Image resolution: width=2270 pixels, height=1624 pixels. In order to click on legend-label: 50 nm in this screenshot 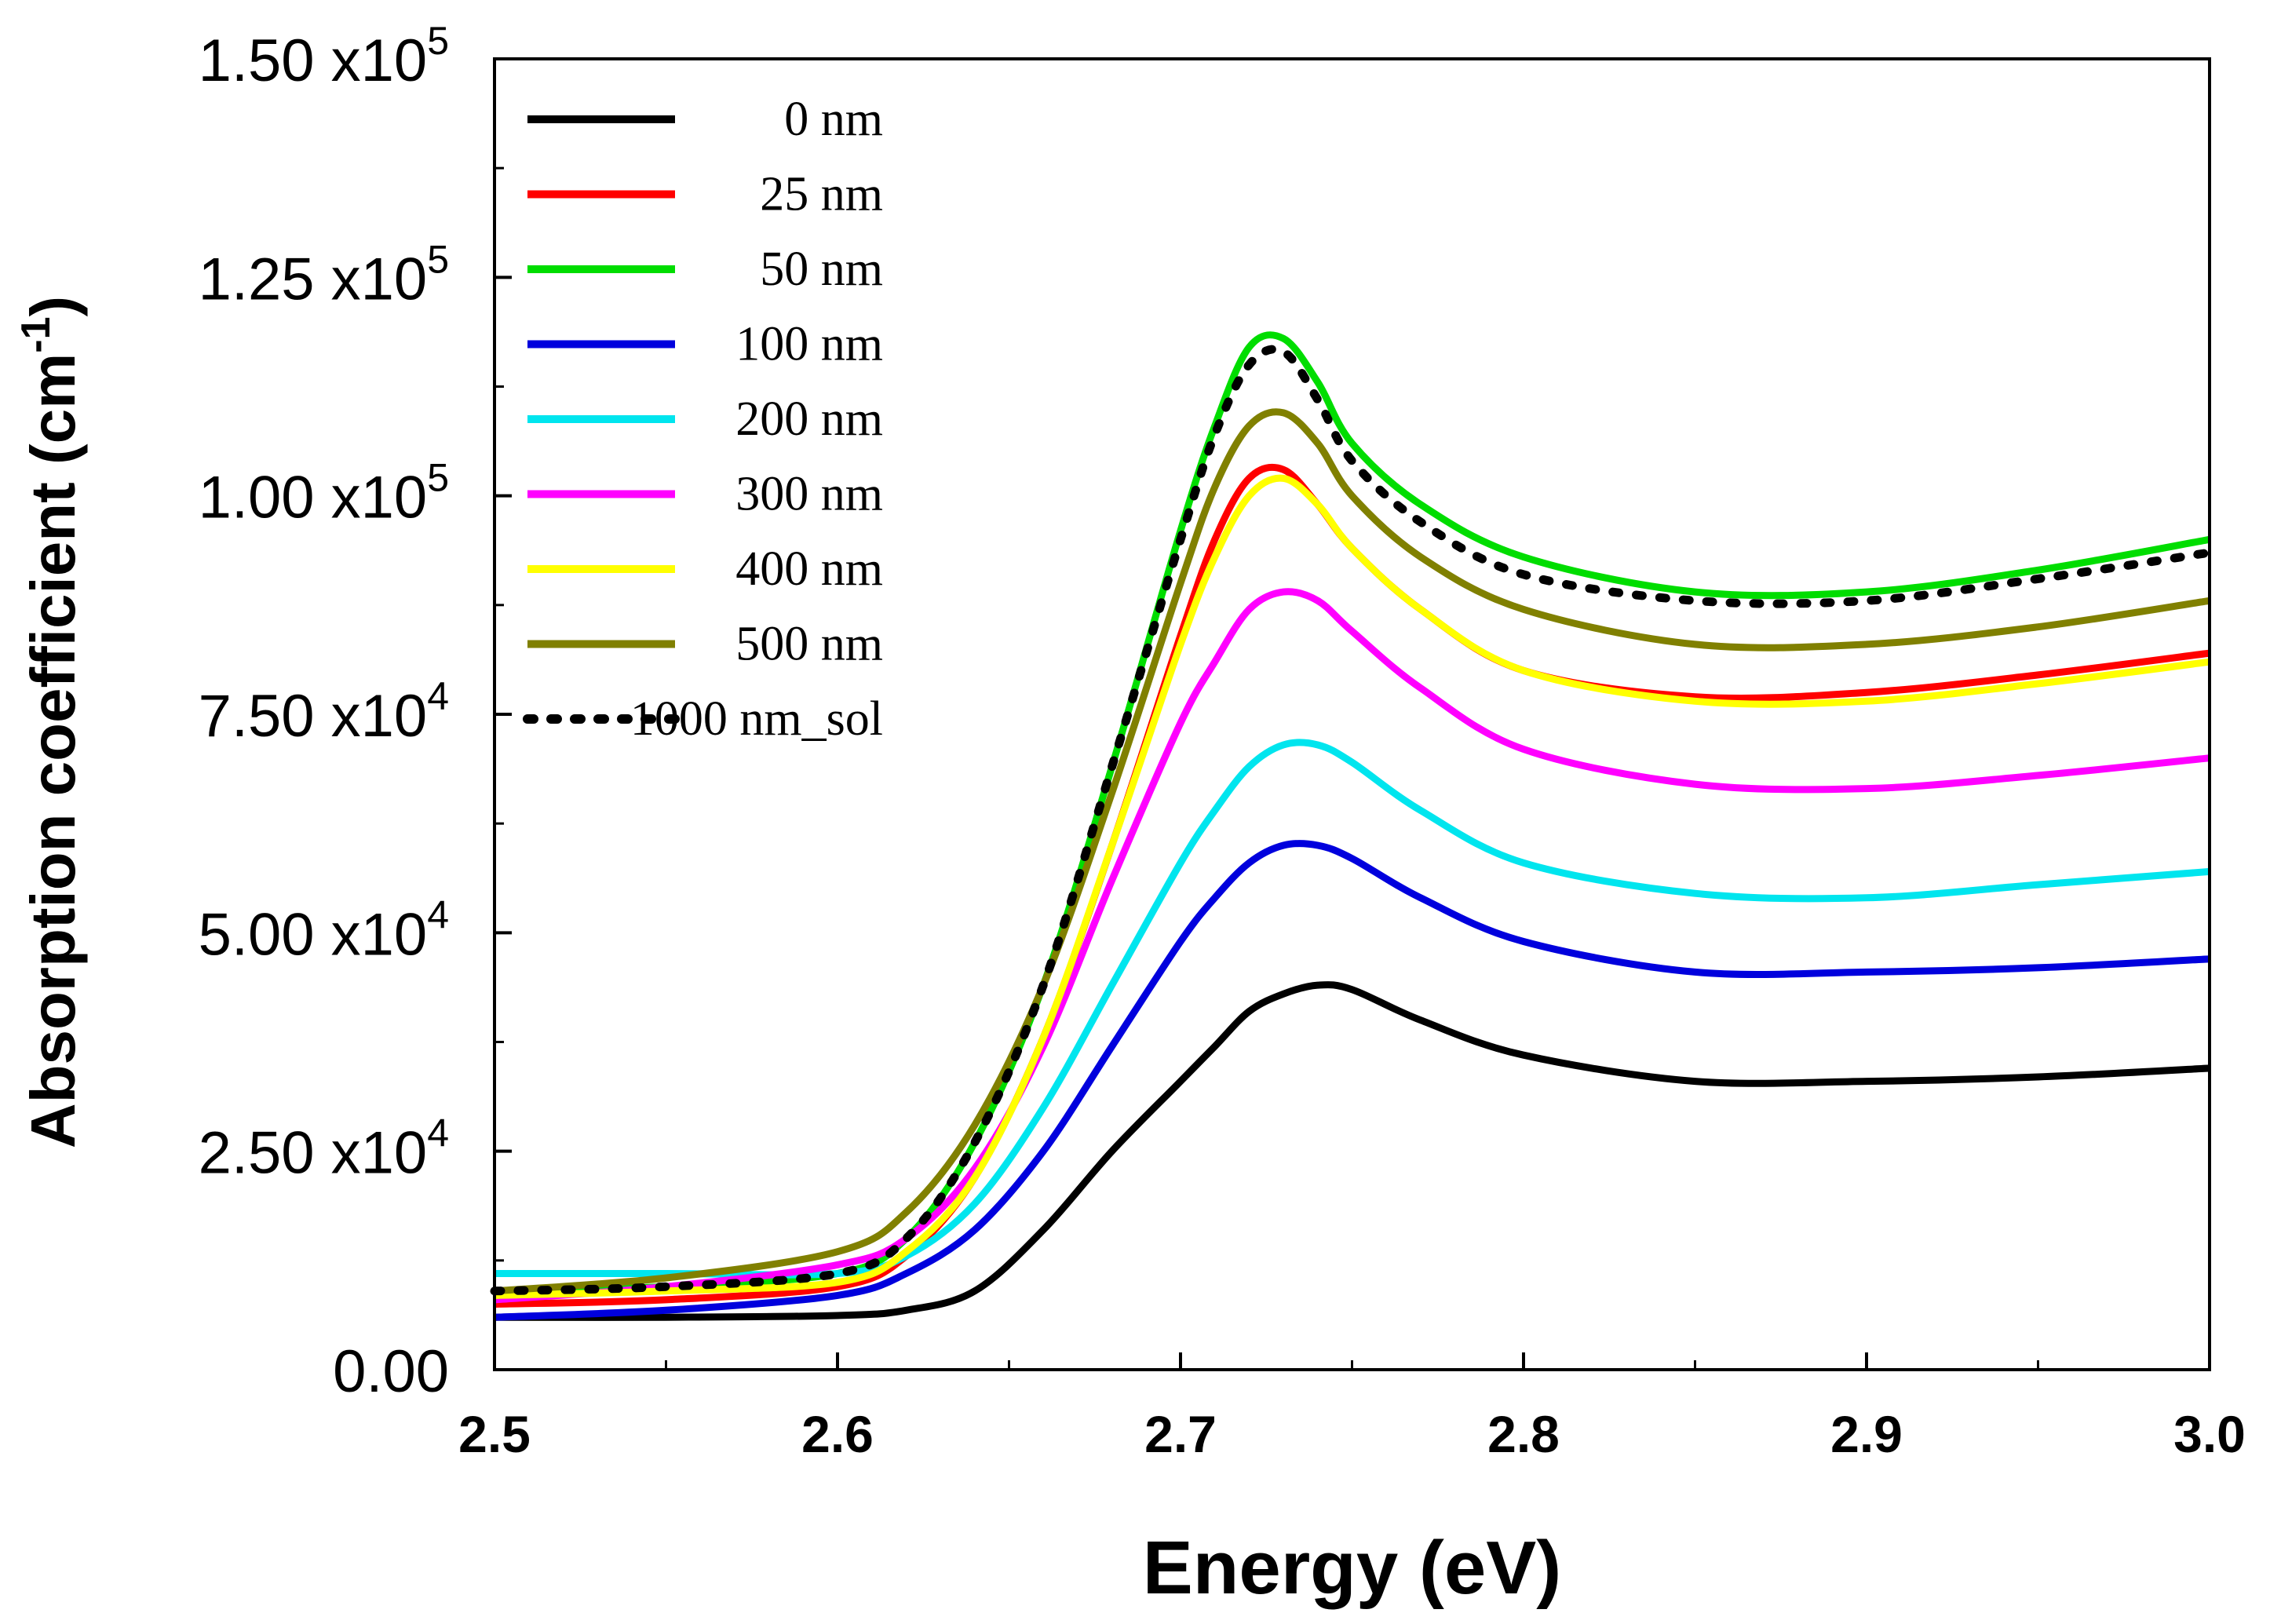, I will do `click(821, 269)`.